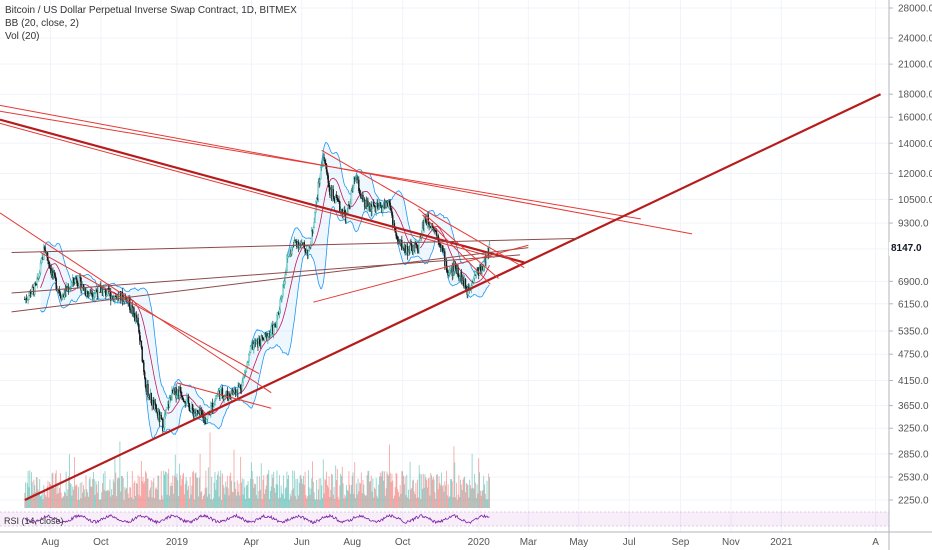 This screenshot has height=550, width=932. What do you see at coordinates (51, 542) in the screenshot?
I see `x-tick-label: Aug` at bounding box center [51, 542].